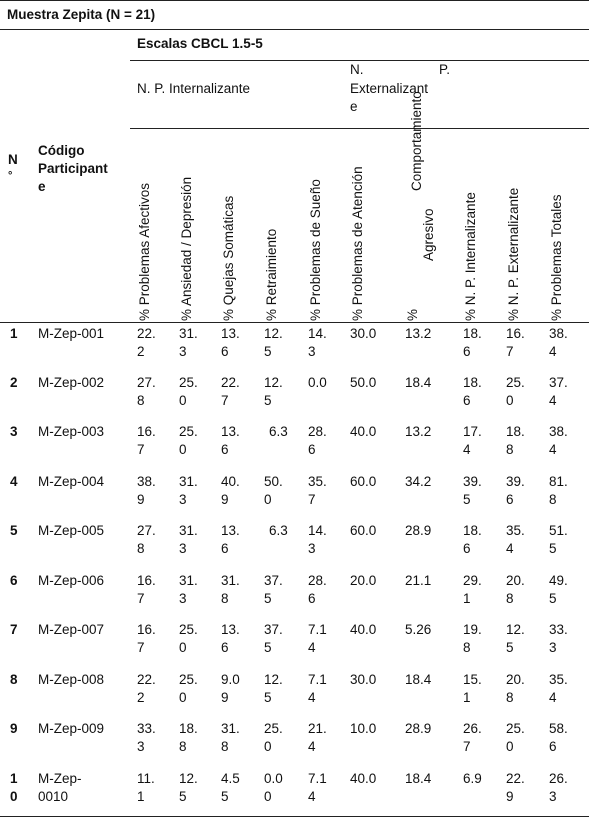 This screenshot has height=820, width=589. Describe the element at coordinates (146, 778) in the screenshot. I see `value-cell: 11.` at that location.